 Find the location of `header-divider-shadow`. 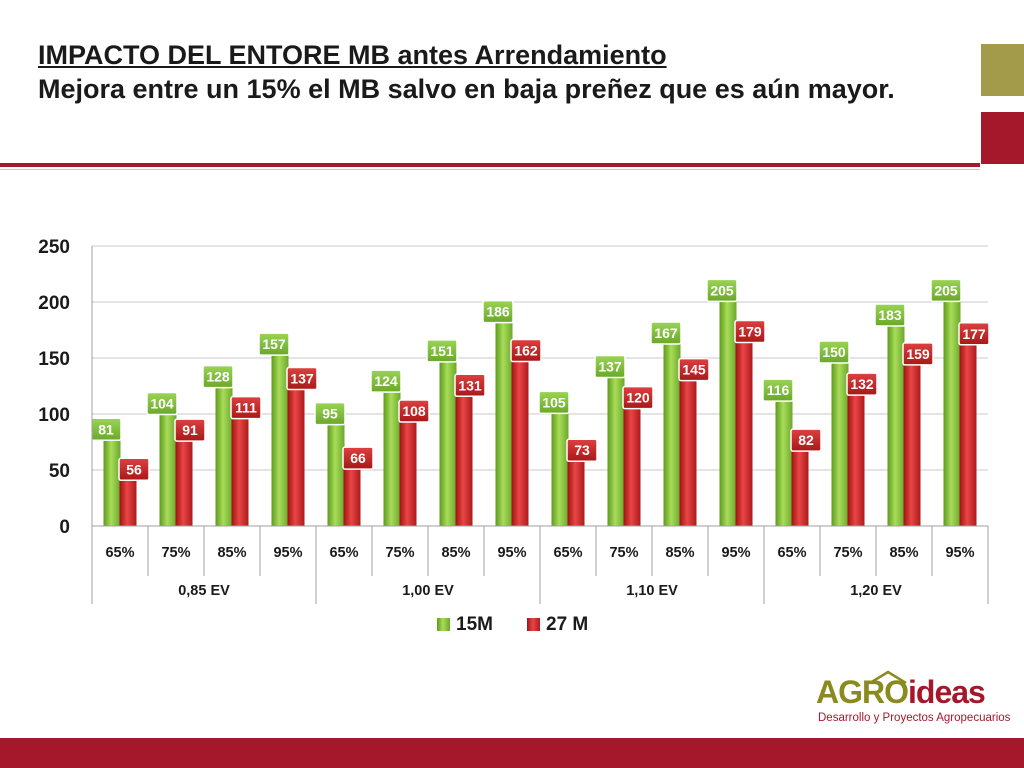

header-divider-shadow is located at coordinates (490, 169).